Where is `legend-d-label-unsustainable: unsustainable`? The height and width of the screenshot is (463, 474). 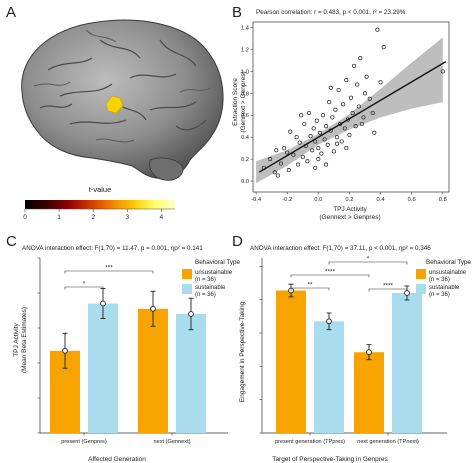
legend-d-label-unsustainable: unsustainable is located at coordinates (448, 273).